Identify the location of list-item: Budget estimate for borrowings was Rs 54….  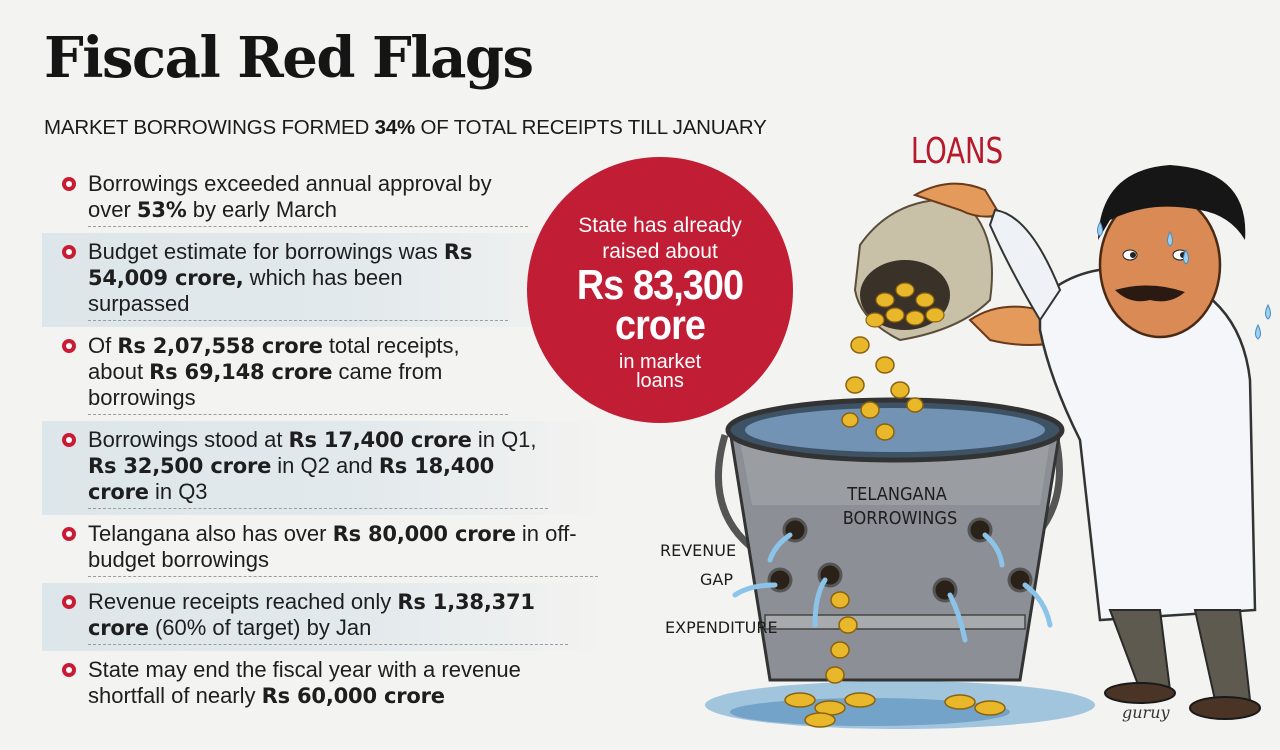
(322, 280).